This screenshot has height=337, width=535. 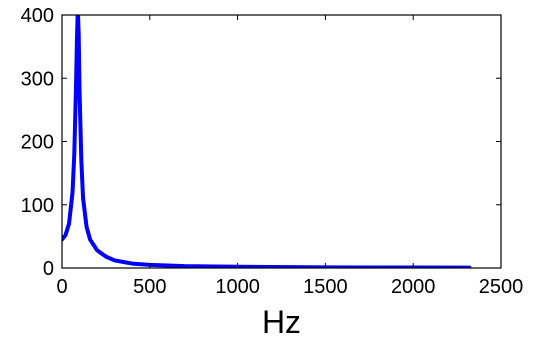 I want to click on x-axis-label: Hz, so click(x=281, y=320).